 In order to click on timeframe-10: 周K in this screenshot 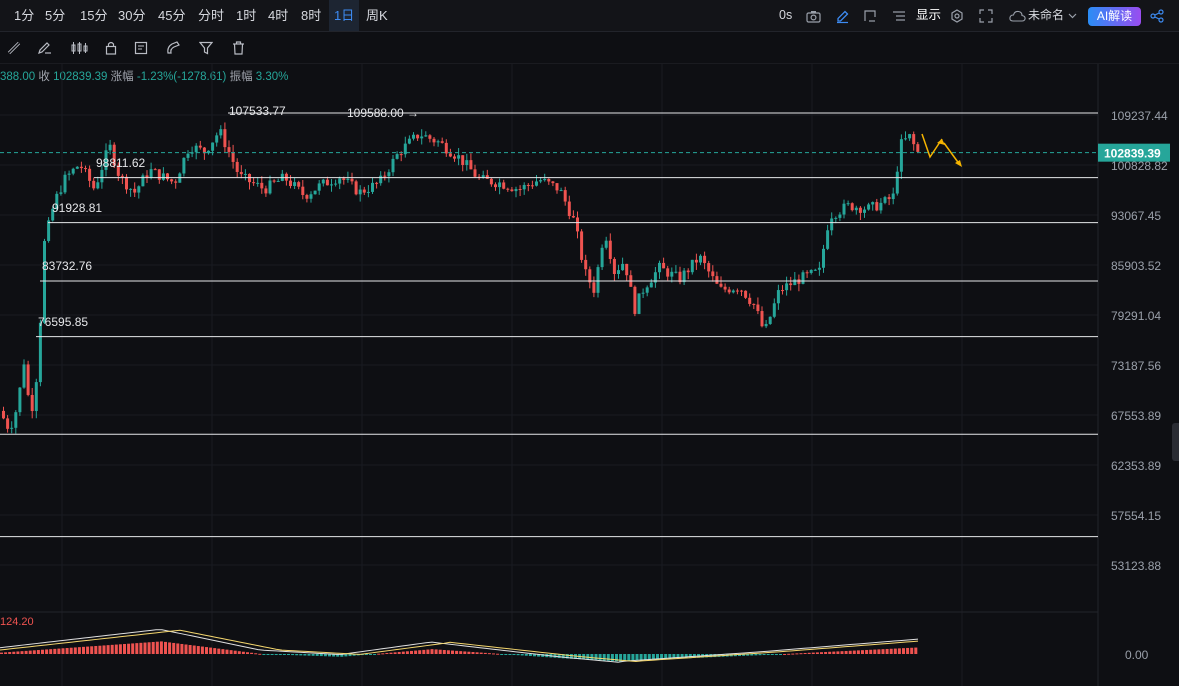, I will do `click(377, 15)`.